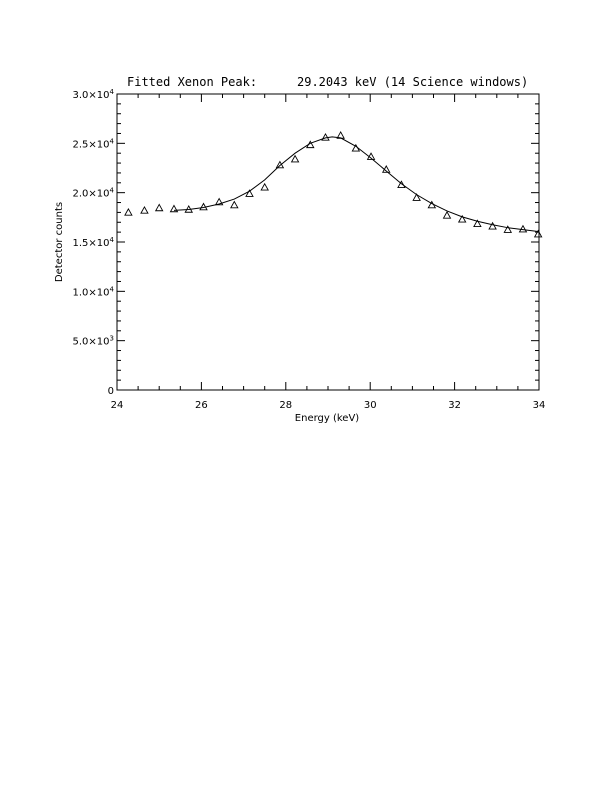  Describe the element at coordinates (94, 94) in the screenshot. I see `y-tick-label: 3.0×10⁴` at that location.